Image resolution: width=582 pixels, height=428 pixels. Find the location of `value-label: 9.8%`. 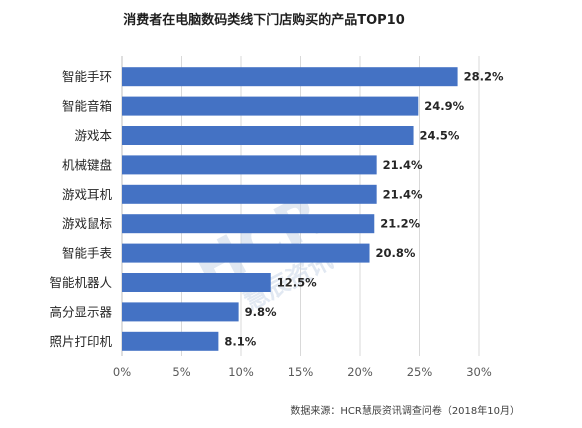

value-label: 9.8% is located at coordinates (261, 312).